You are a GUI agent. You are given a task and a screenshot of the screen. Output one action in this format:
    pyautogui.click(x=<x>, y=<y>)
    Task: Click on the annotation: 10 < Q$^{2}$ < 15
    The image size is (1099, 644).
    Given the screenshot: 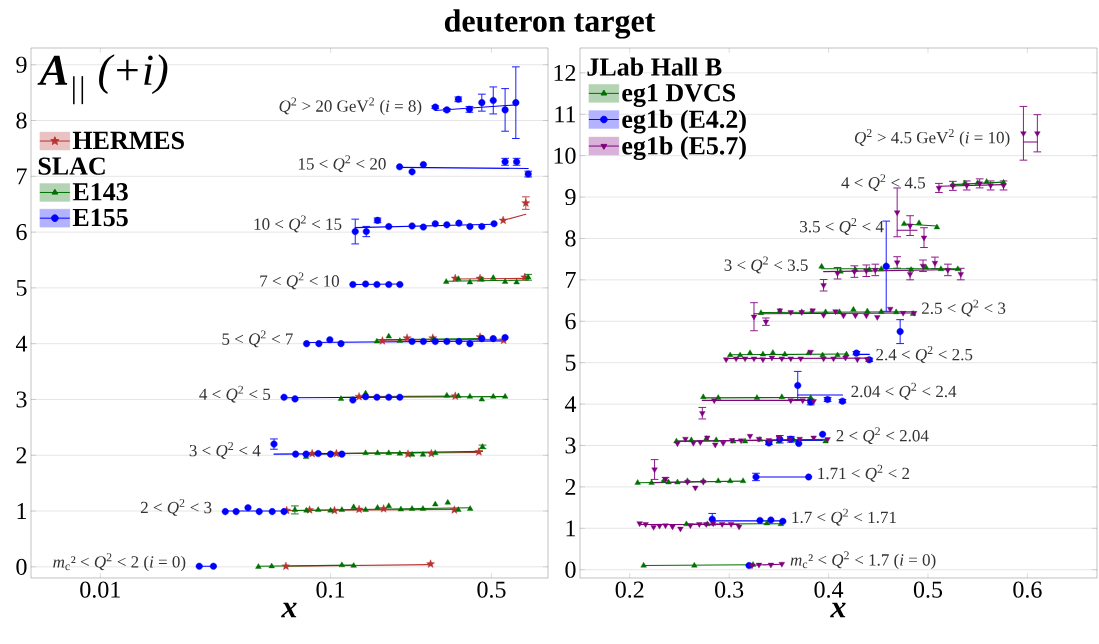 What is the action you would take?
    pyautogui.click(x=298, y=224)
    